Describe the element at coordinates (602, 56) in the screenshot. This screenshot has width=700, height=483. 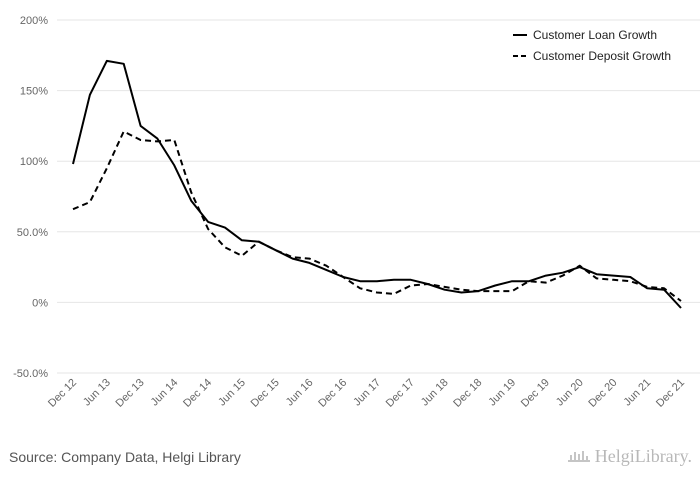
I see `legend-label: Customer Deposit Growth` at that location.